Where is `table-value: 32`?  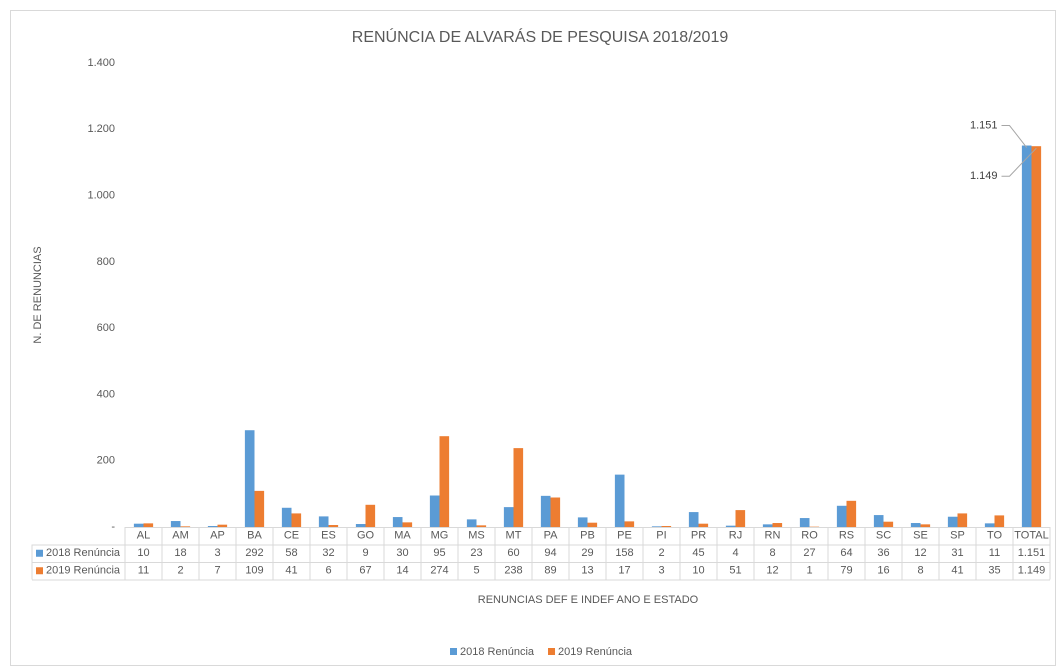
table-value: 32 is located at coordinates (328, 553).